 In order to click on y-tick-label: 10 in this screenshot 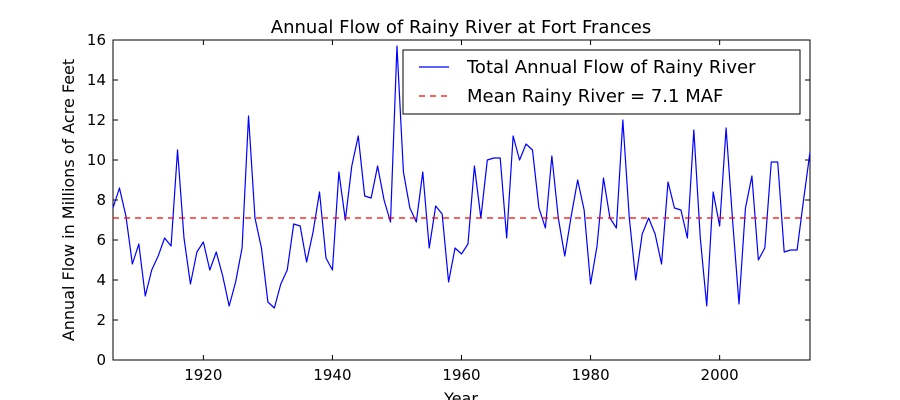, I will do `click(96, 160)`.